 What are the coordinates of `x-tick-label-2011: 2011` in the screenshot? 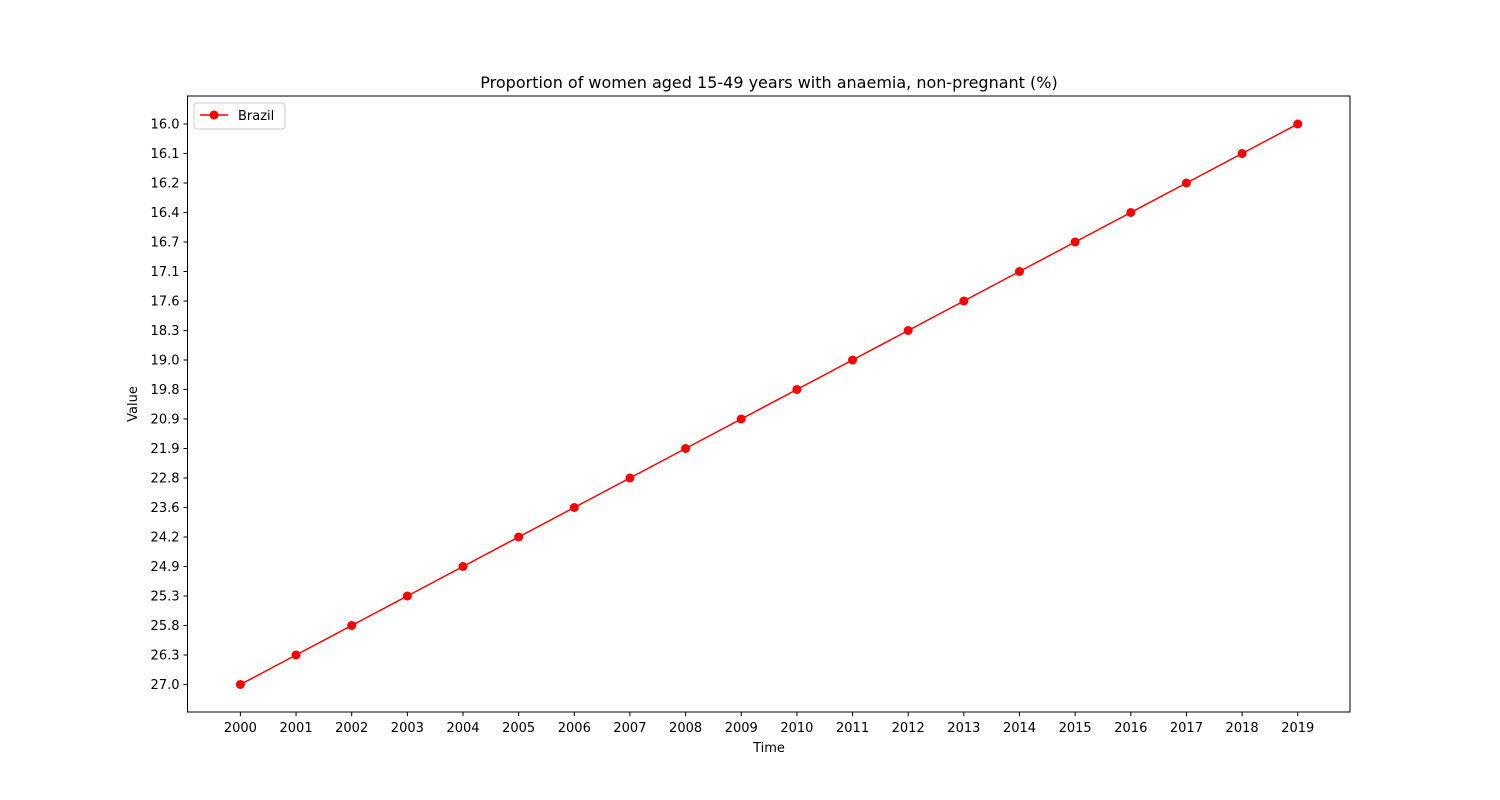 It's located at (852, 728).